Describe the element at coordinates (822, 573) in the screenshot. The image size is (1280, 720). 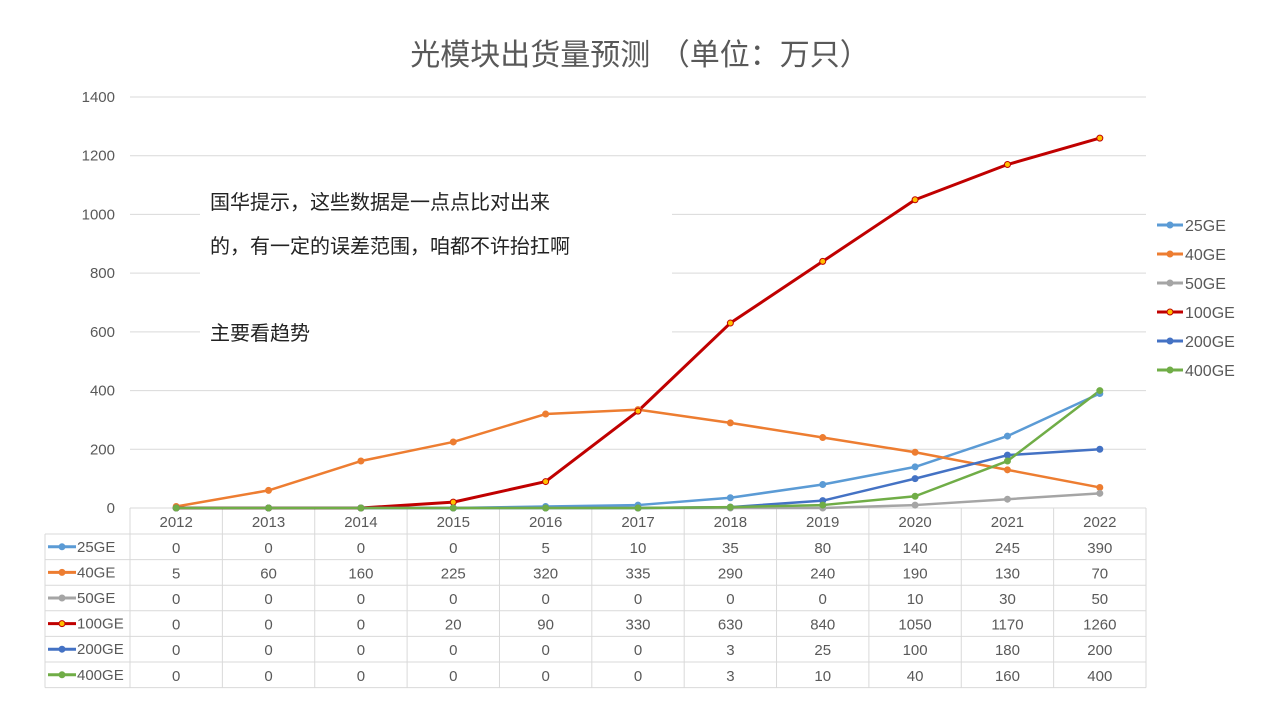
I see `table-cell: 240` at that location.